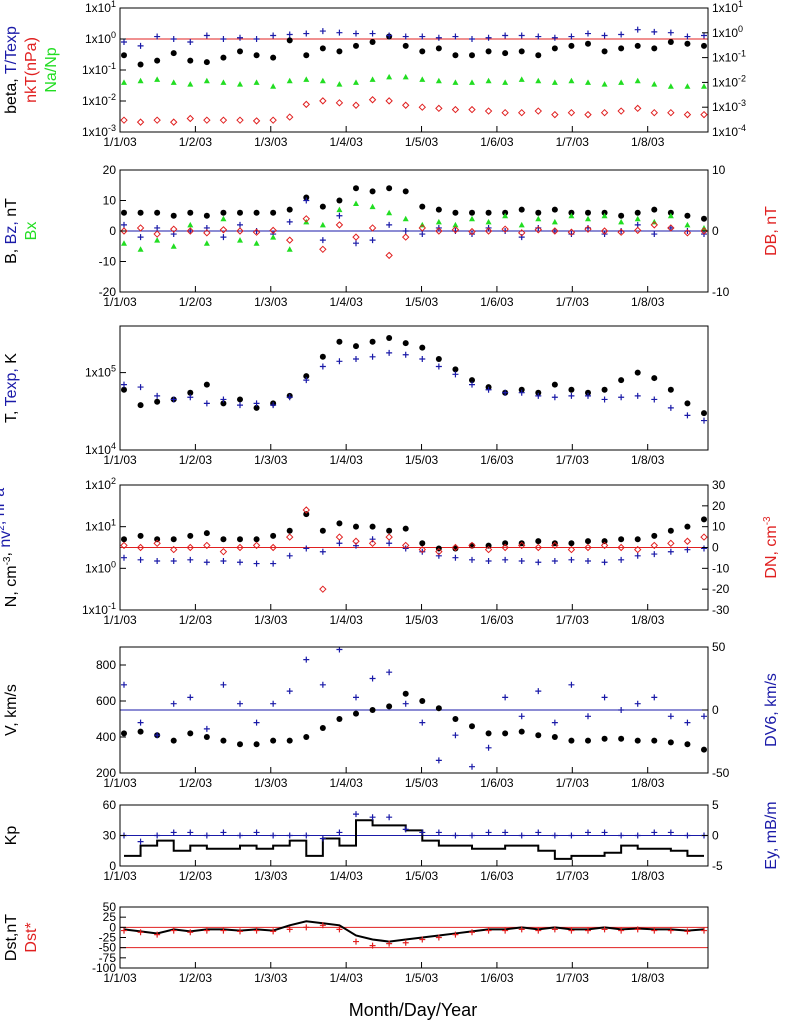 This screenshot has height=1024, width=791. Describe the element at coordinates (31, 70) in the screenshot. I see `left-axis-label-2: nkT(nPa)` at that location.